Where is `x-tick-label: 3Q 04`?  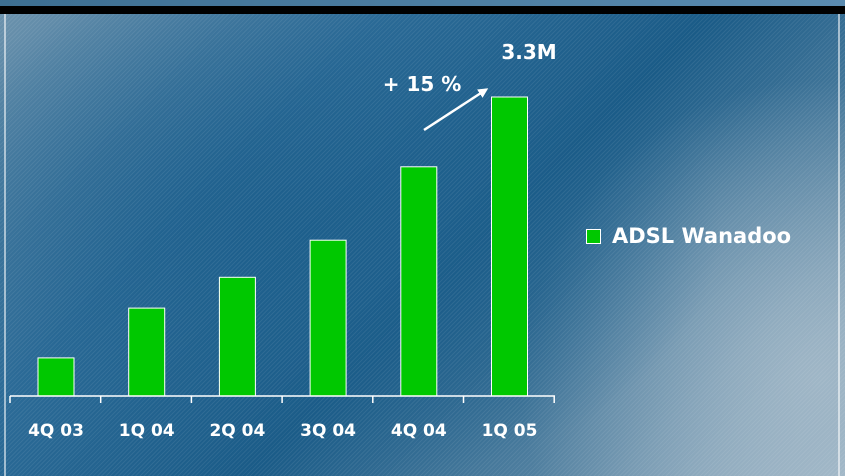 x-tick-label: 3Q 04 is located at coordinates (328, 431).